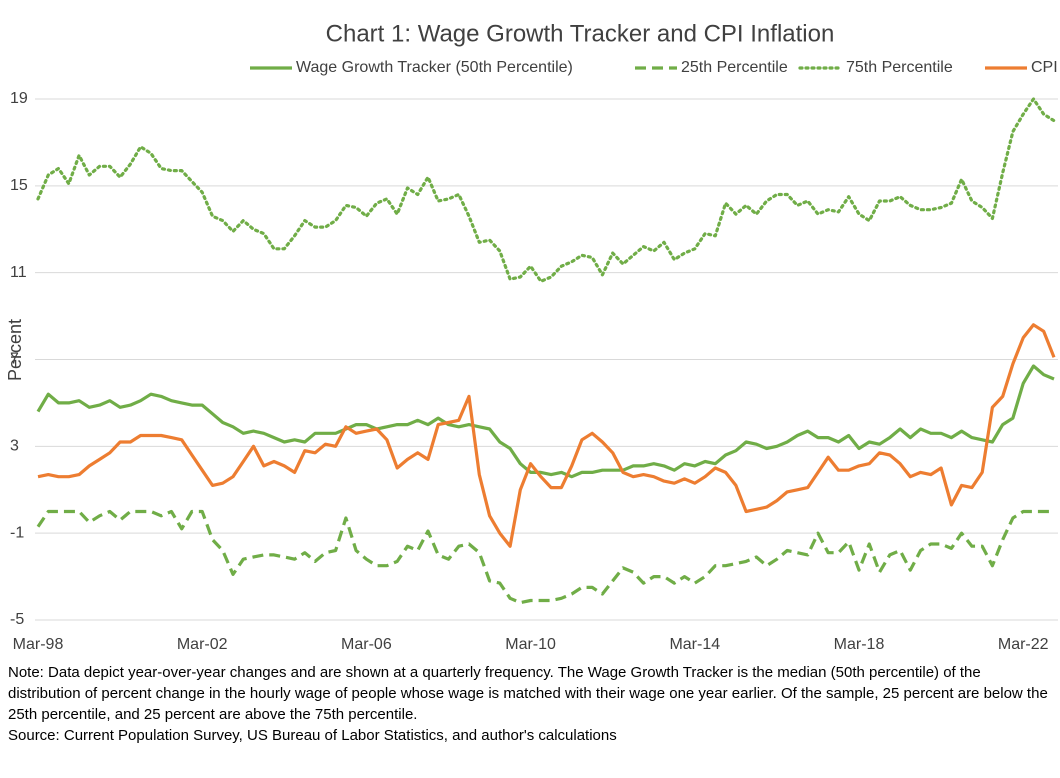 Image resolution: width=1060 pixels, height=778 pixels. Describe the element at coordinates (14, 359) in the screenshot. I see `y-tick-label: 7` at that location.